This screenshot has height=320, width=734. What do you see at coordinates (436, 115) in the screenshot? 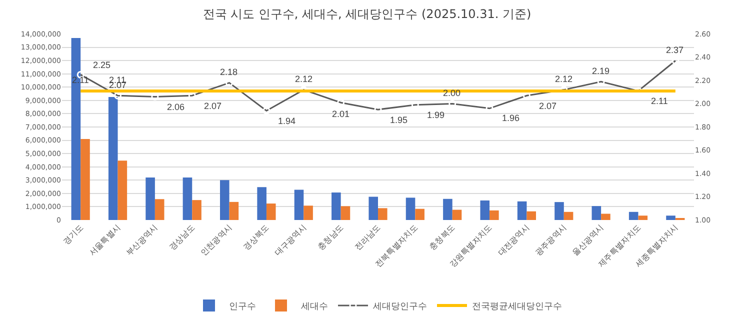
I see `data-label: 1.99` at bounding box center [436, 115].